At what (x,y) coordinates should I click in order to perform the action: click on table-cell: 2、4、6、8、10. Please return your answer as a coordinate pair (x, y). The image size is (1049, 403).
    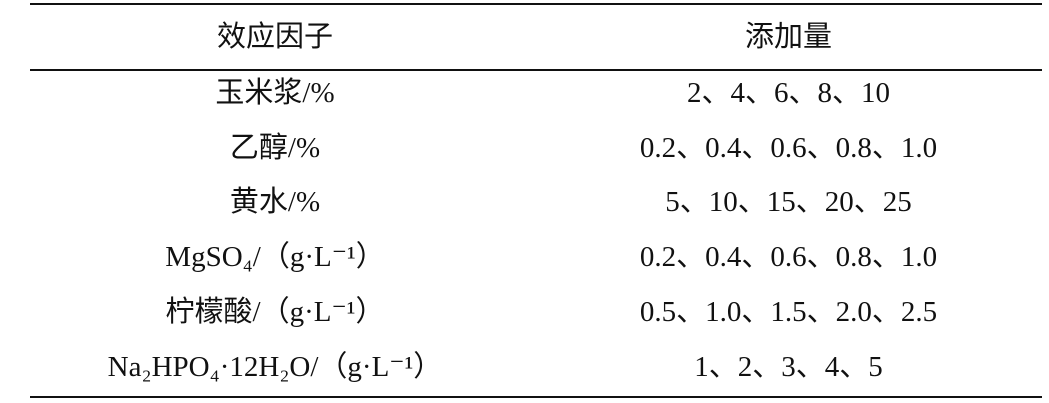
    Looking at the image, I should click on (788, 93).